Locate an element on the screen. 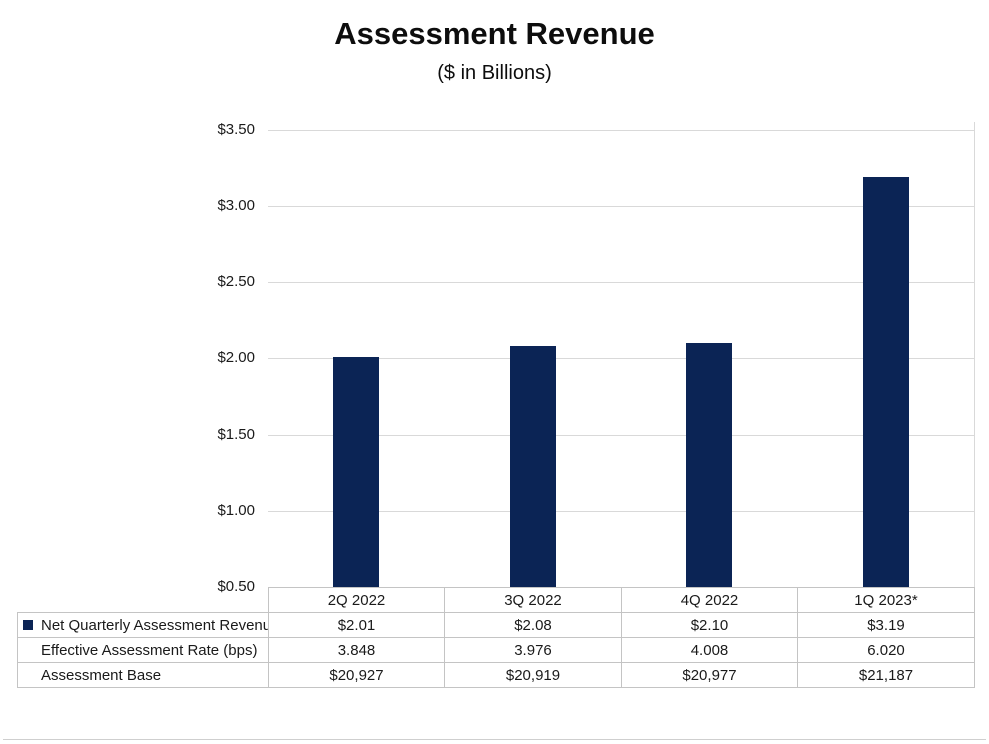  y-tick-label-0: $0.50 is located at coordinates (236, 586).